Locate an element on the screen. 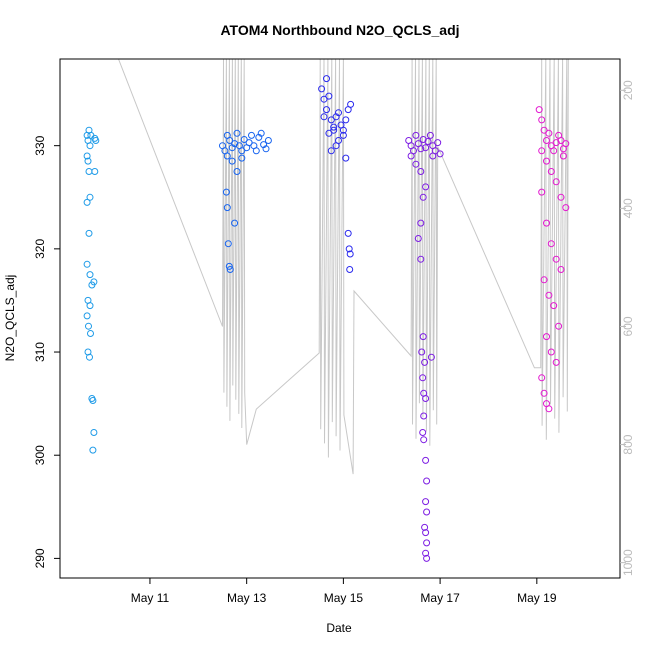 The image size is (650, 655). y-right-tick-label: 400 is located at coordinates (628, 208).